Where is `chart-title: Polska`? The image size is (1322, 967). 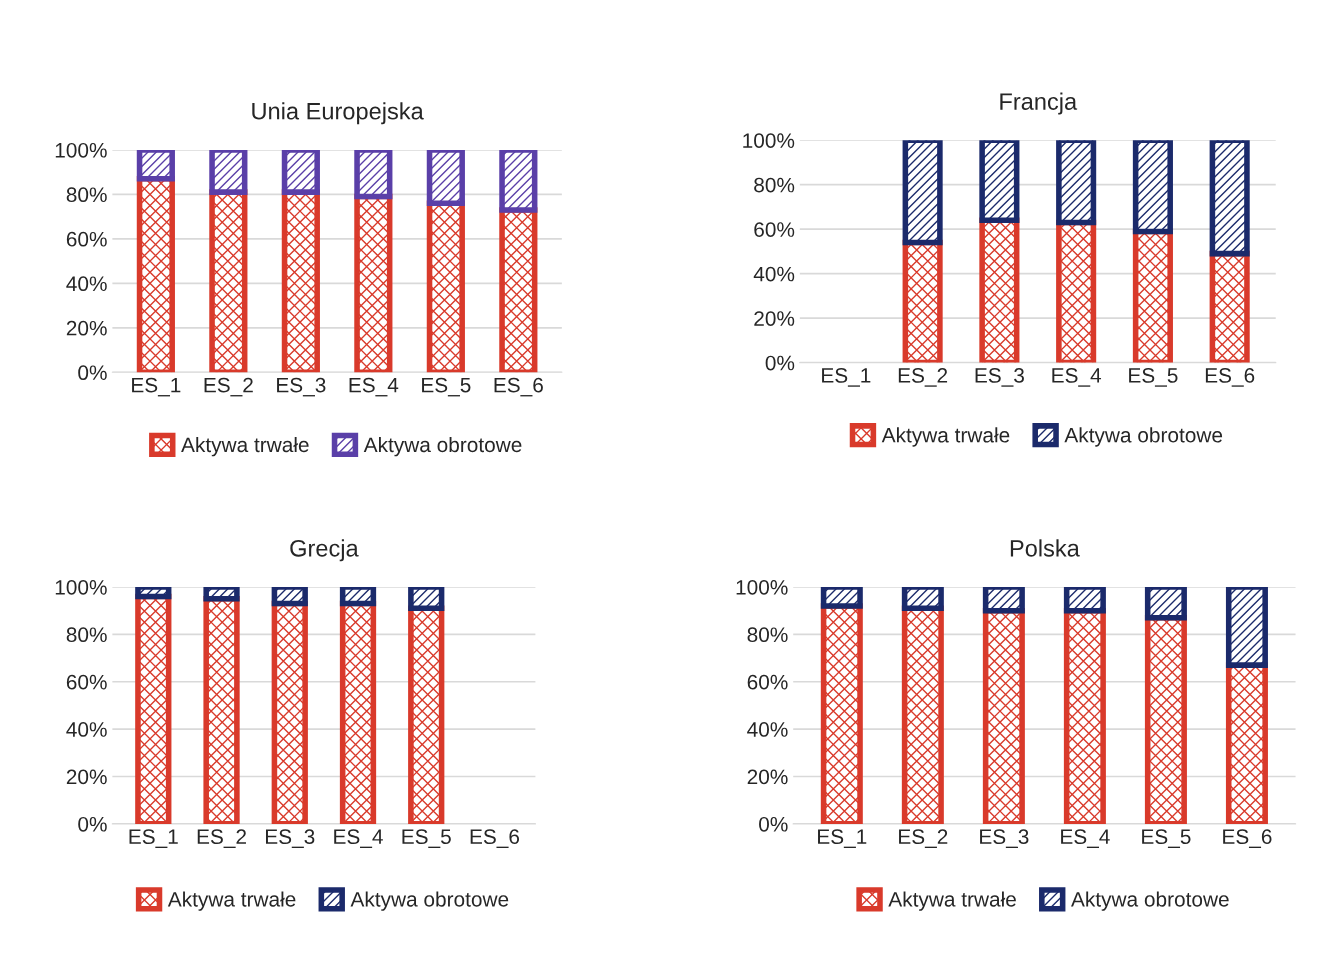 chart-title: Polska is located at coordinates (1045, 548).